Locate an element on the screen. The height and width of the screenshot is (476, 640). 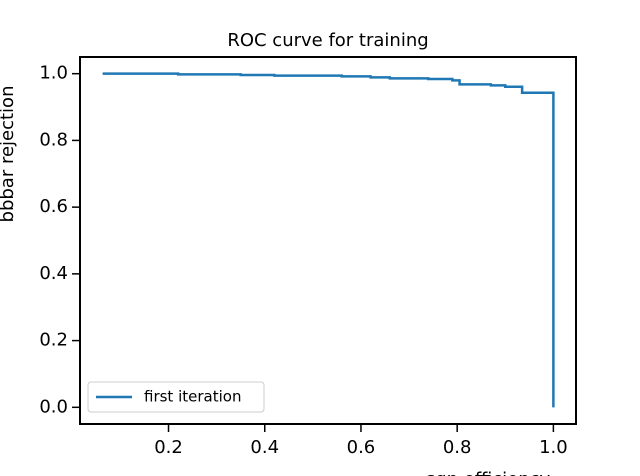
legend-box is located at coordinates (176, 397).